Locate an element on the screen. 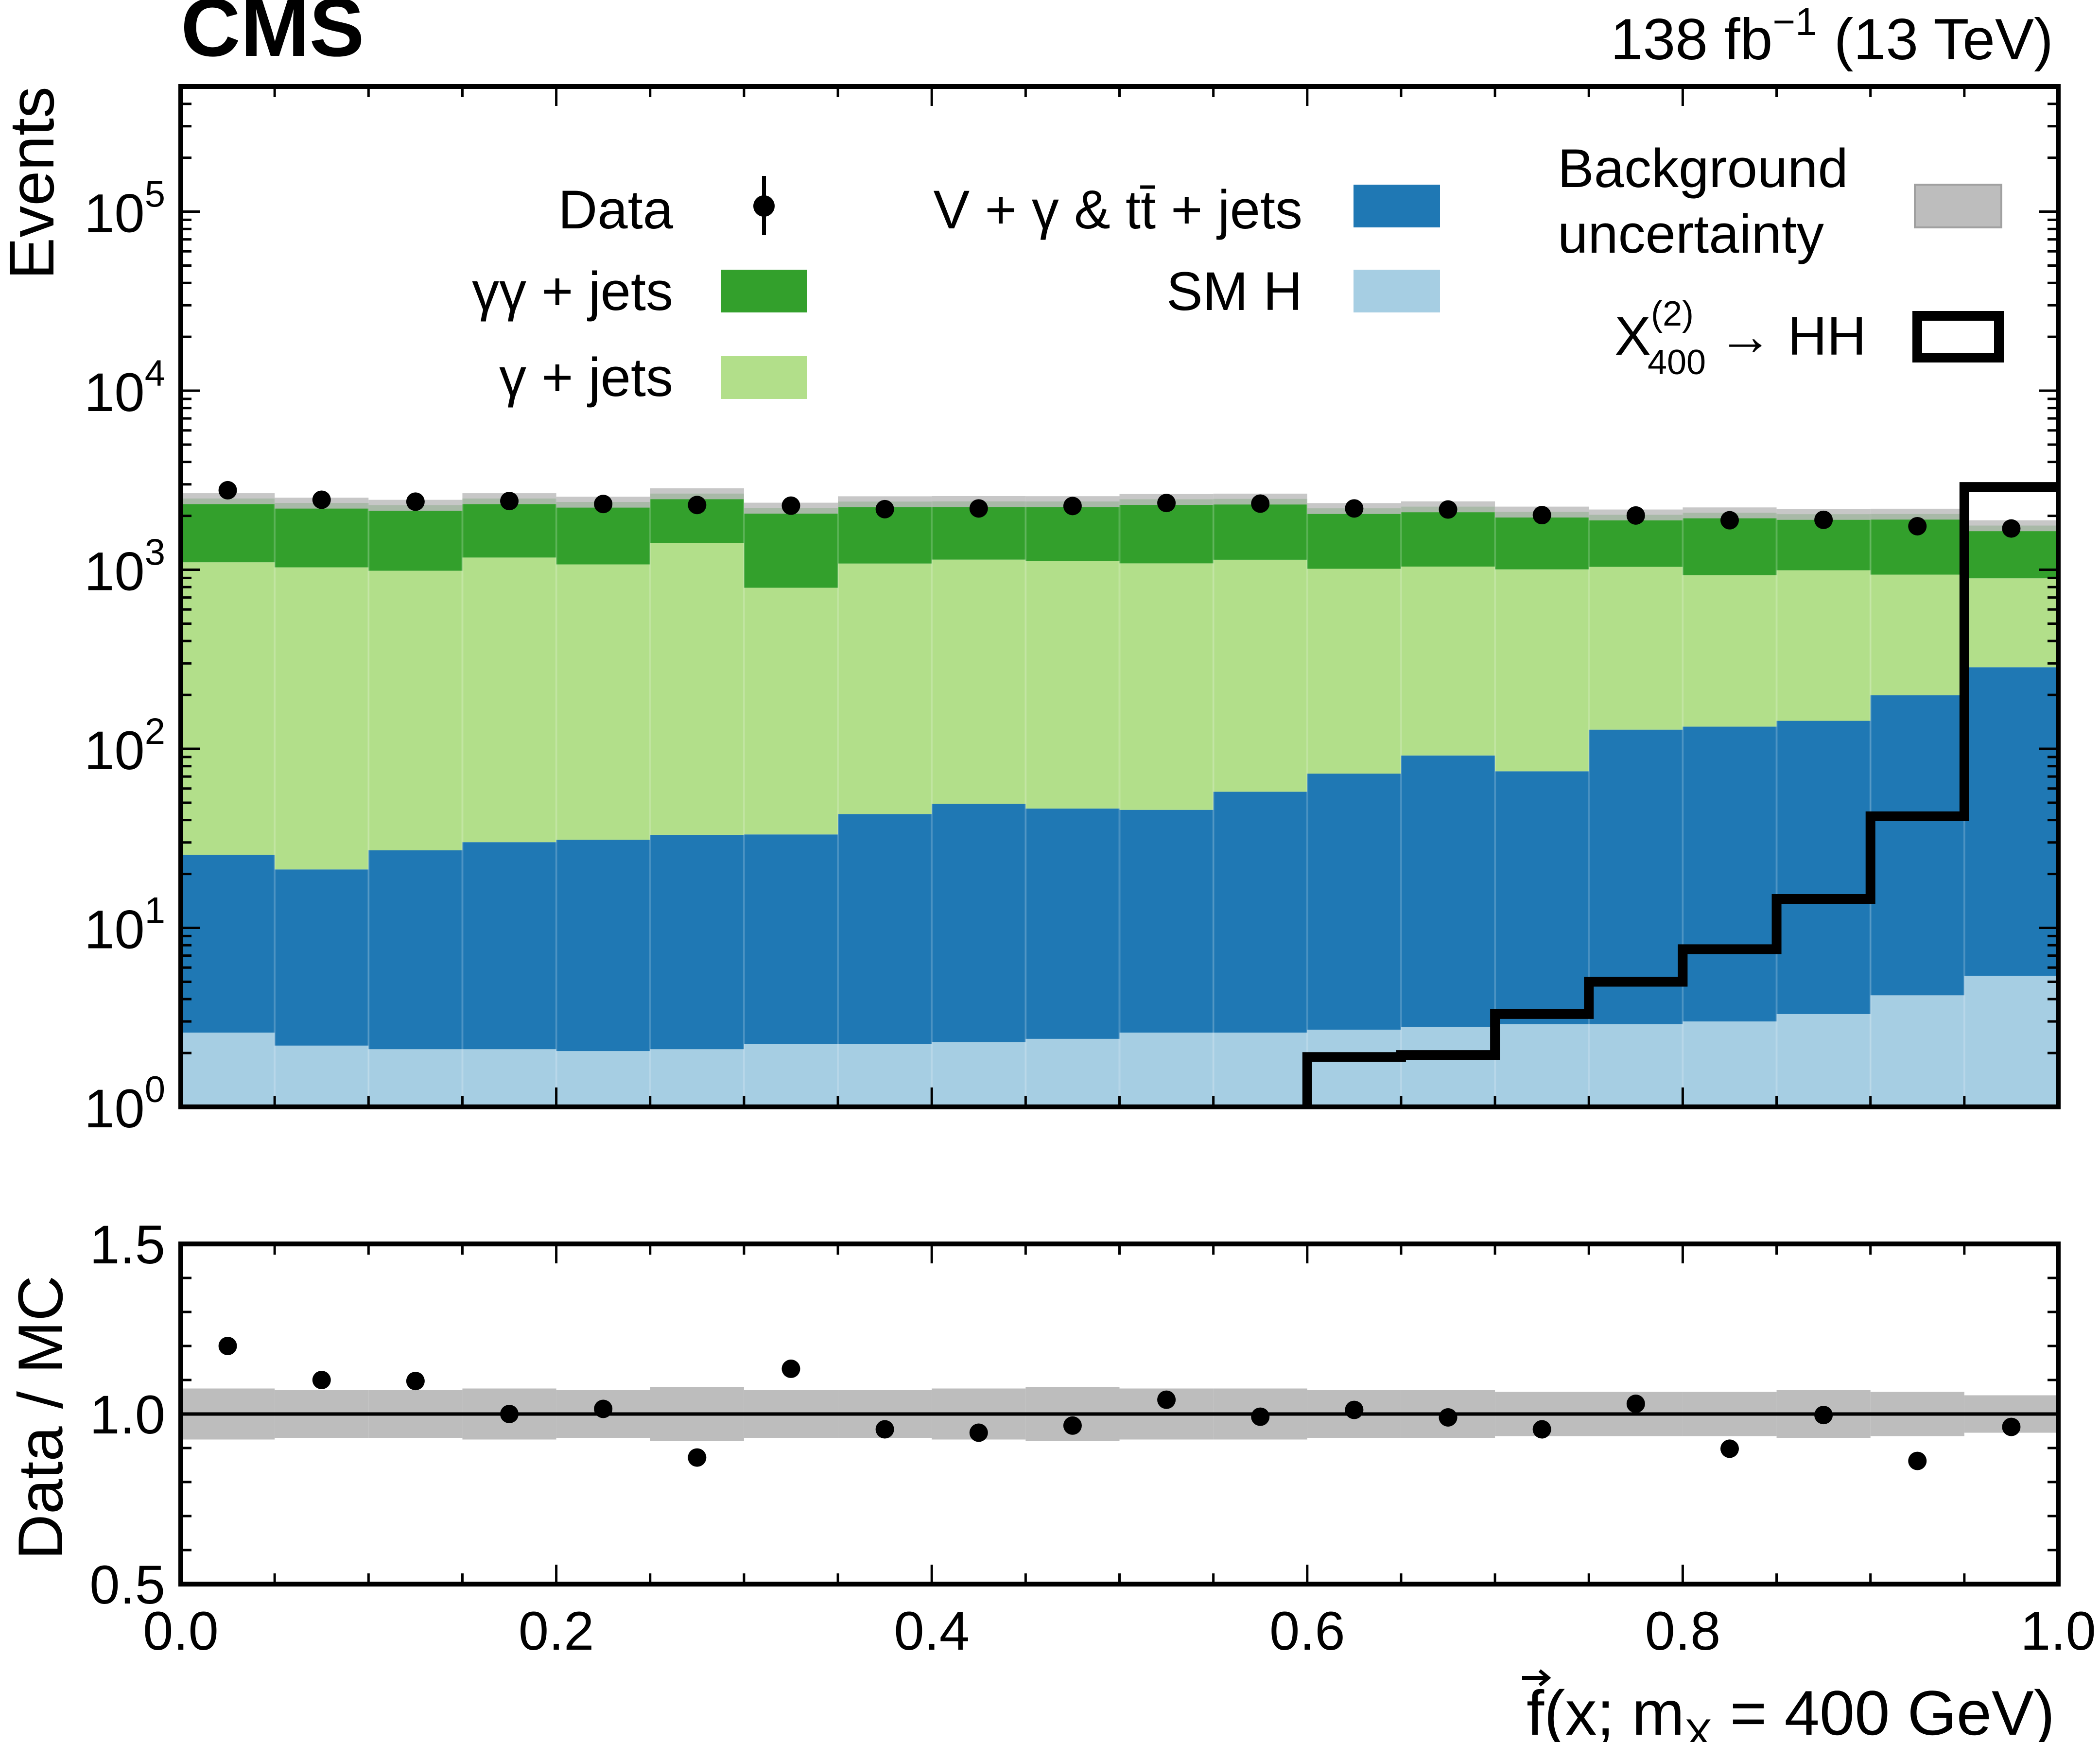 This screenshot has height=1742, width=2100. y-tick-label: 10³ is located at coordinates (124, 567).